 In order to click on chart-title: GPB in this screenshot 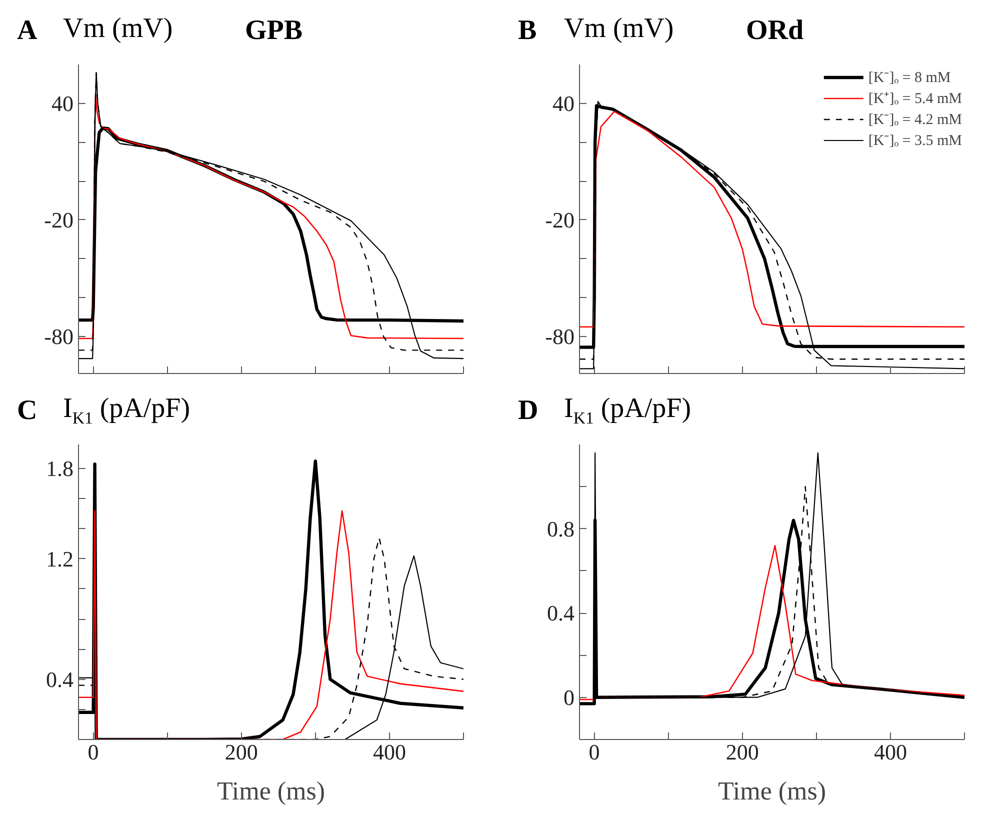, I will do `click(274, 31)`.